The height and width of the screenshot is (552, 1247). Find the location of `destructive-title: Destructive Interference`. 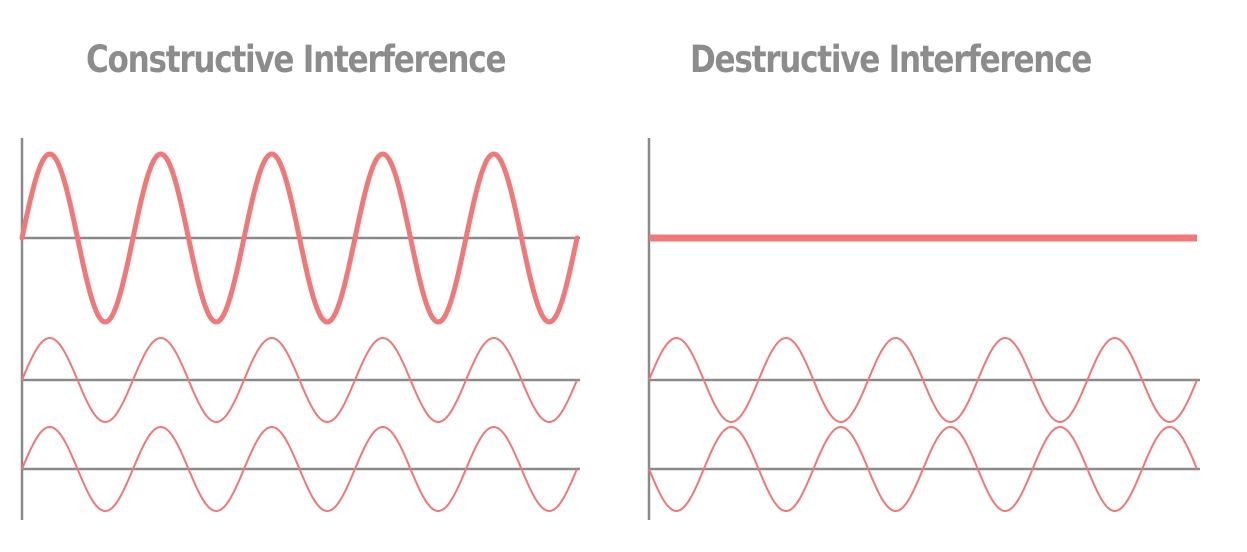

destructive-title: Destructive Interference is located at coordinates (891, 59).